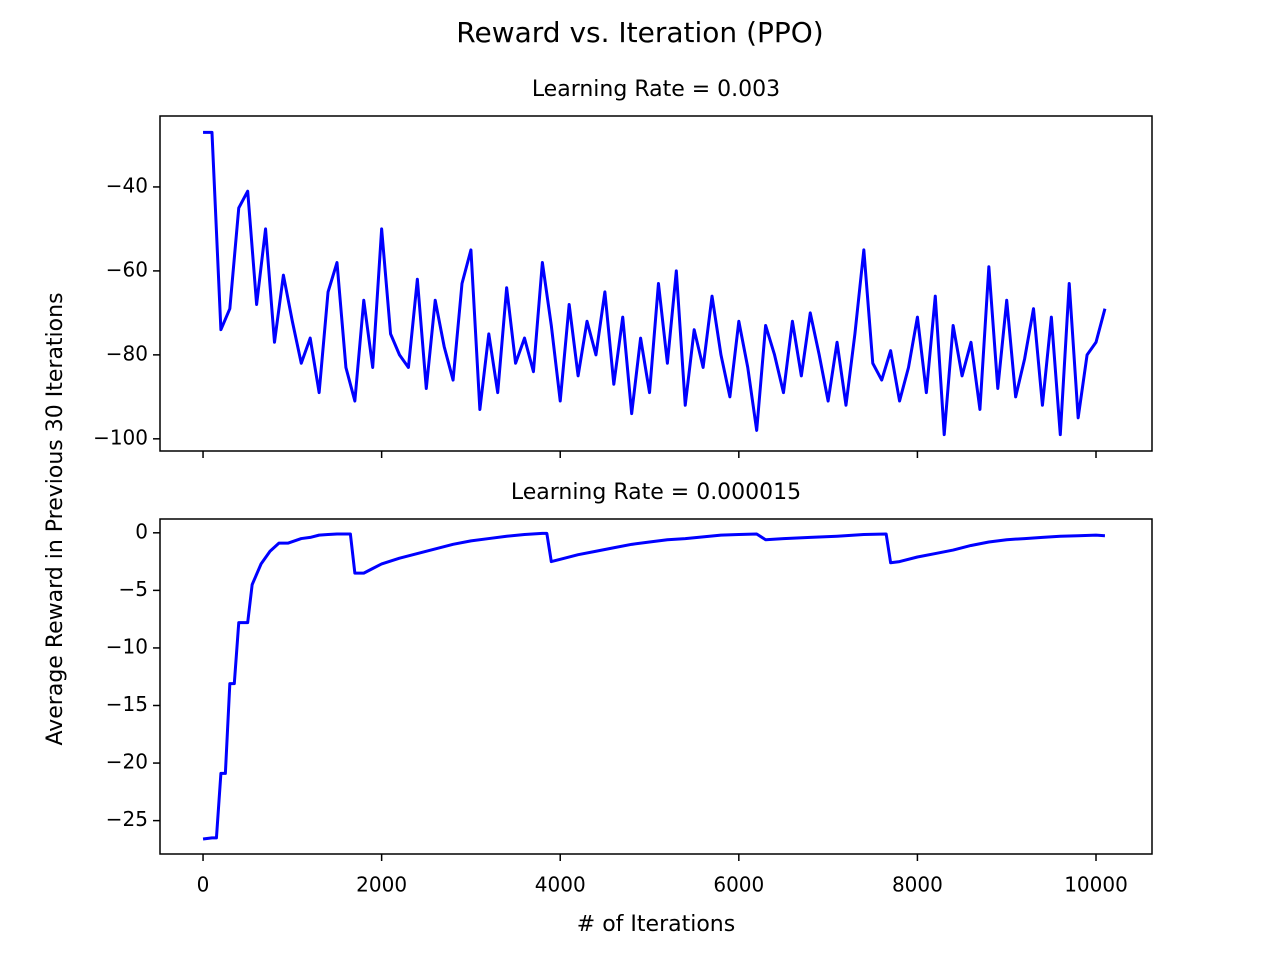 The height and width of the screenshot is (960, 1280). I want to click on x-tick-label: 0, so click(203, 885).